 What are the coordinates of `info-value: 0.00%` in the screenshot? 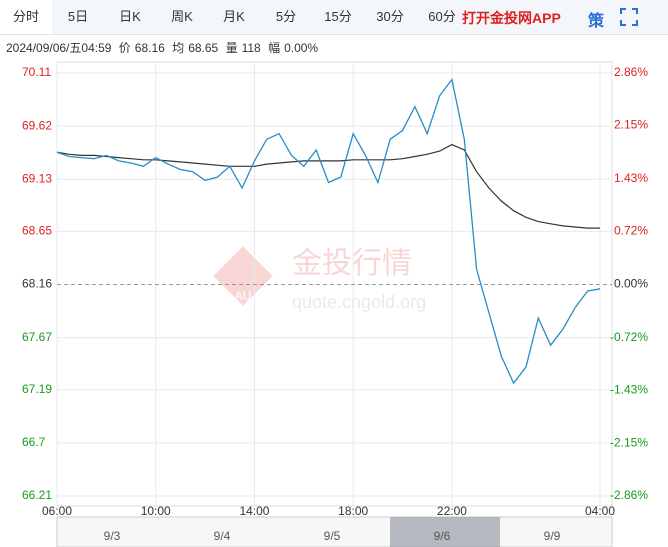 It's located at (301, 48).